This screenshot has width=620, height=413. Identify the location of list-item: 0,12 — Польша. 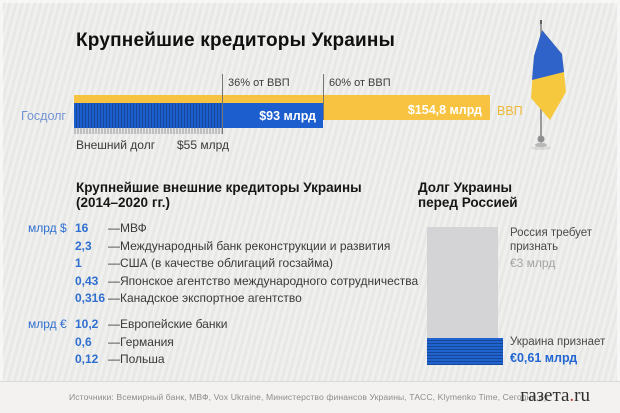
(218, 361).